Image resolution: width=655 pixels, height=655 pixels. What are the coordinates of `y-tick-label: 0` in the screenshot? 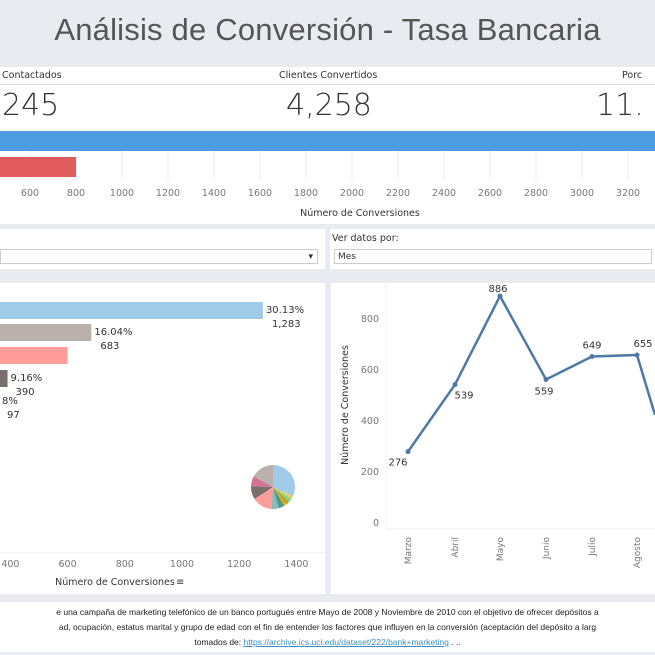 It's located at (376, 523).